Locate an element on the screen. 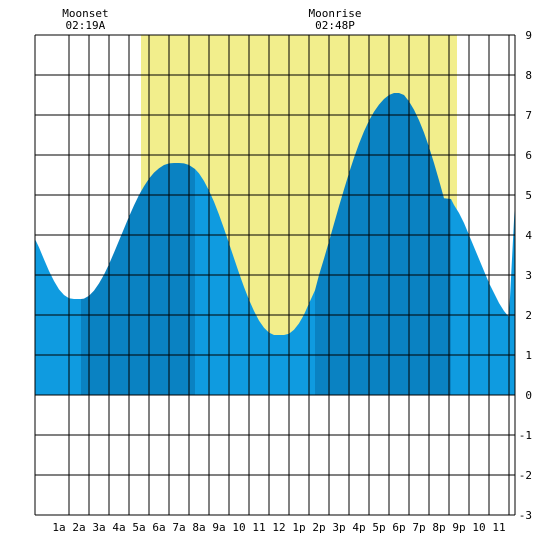  y-tick-label: 7 is located at coordinates (528, 115).